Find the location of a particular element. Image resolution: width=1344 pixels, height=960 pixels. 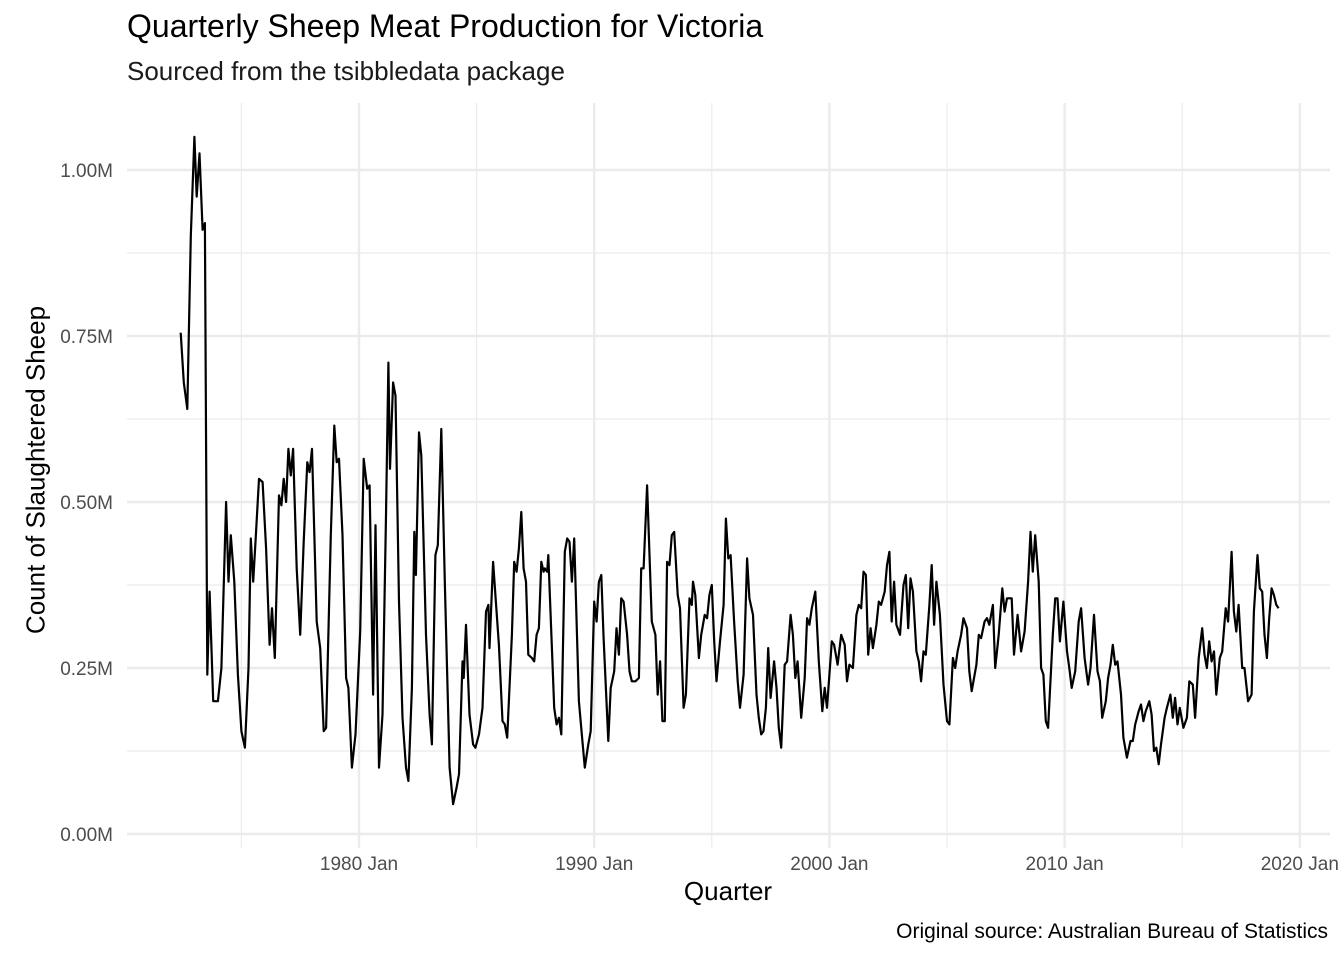

x-tick-label: 2000 Jan is located at coordinates (829, 864).